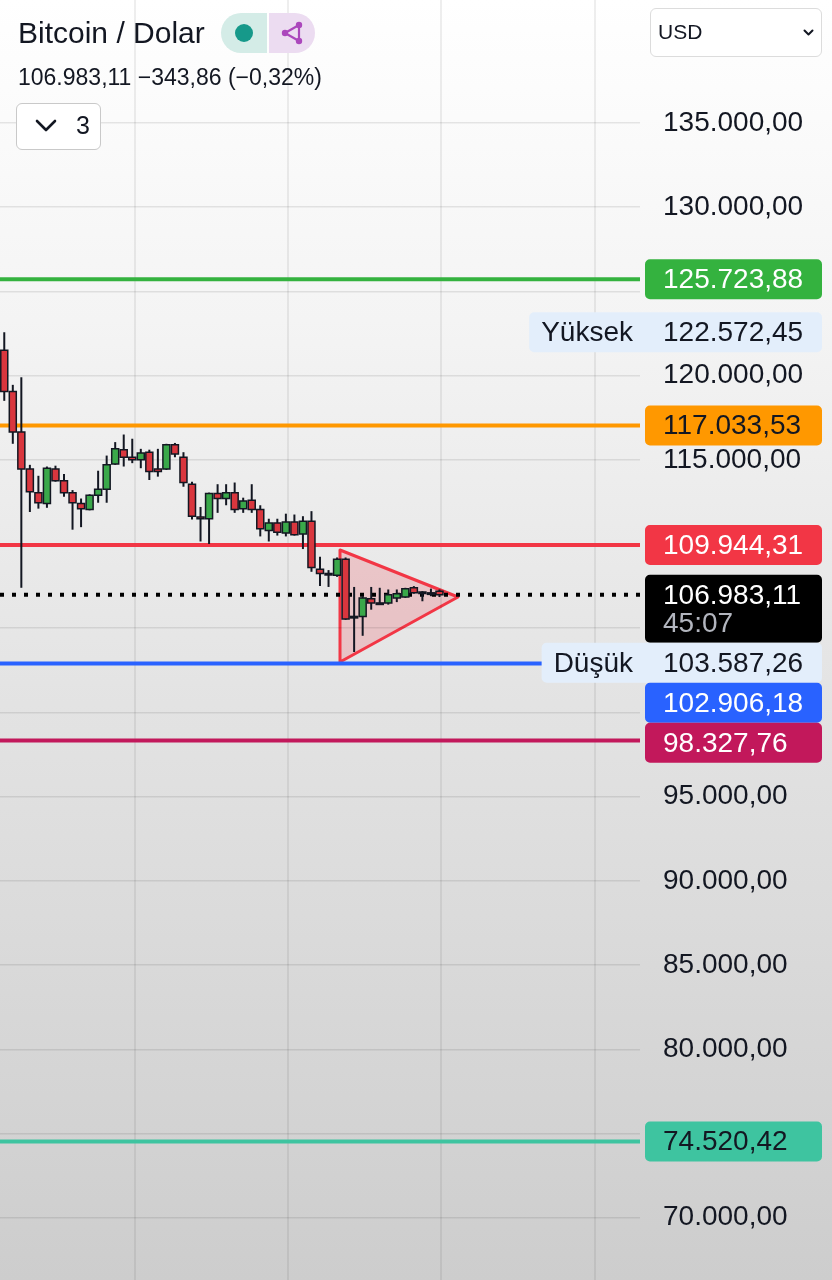  I want to click on ref-line-label: 109.944,31, so click(733, 544).